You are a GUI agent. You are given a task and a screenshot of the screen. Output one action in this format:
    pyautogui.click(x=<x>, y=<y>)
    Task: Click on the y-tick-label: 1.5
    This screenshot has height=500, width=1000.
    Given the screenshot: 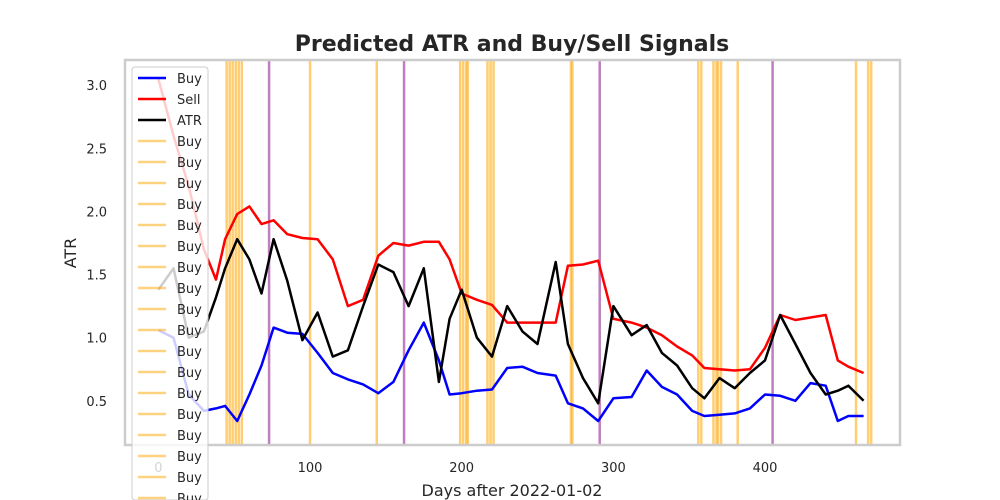 What is the action you would take?
    pyautogui.click(x=96, y=276)
    